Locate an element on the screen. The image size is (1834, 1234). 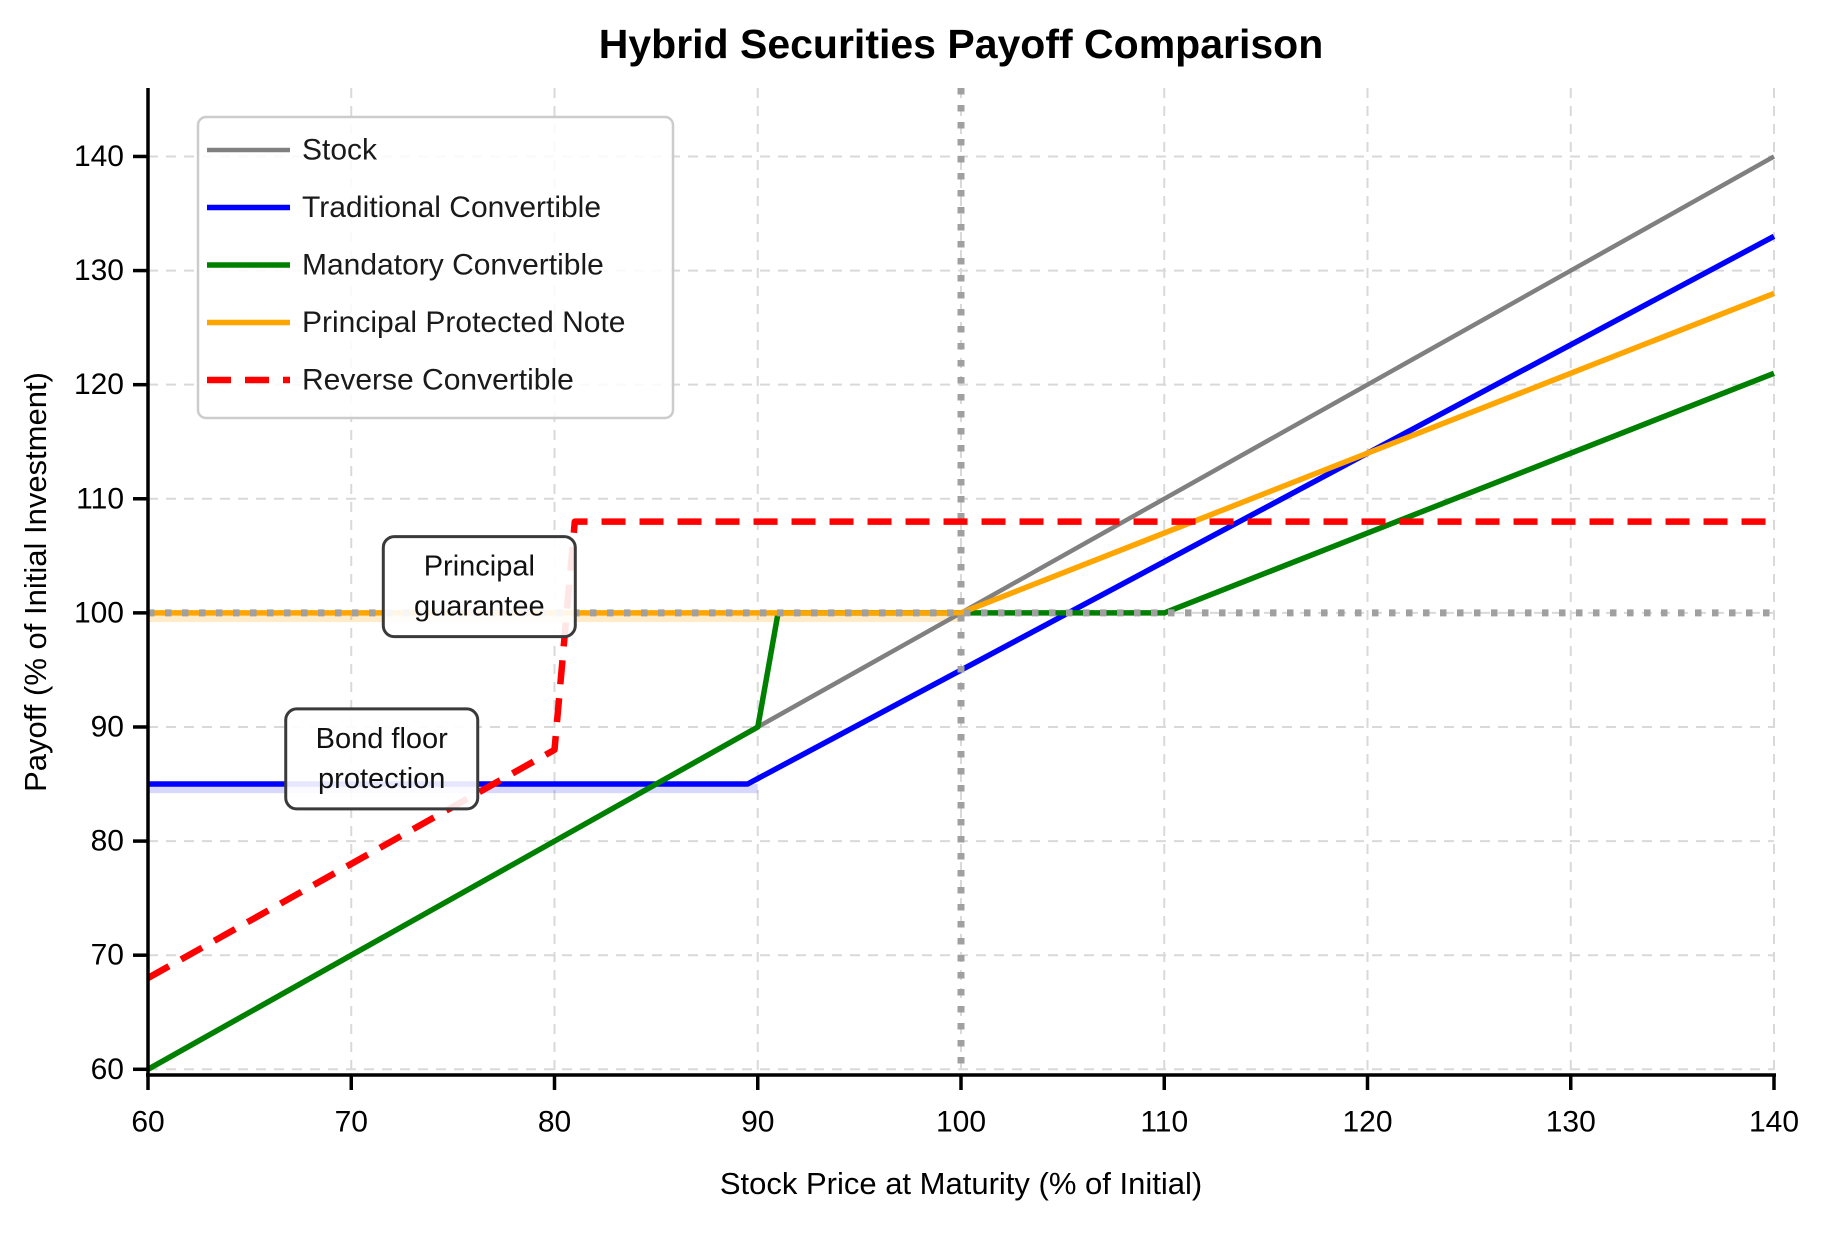
y-tick-label-70: 70 is located at coordinates (107, 955).